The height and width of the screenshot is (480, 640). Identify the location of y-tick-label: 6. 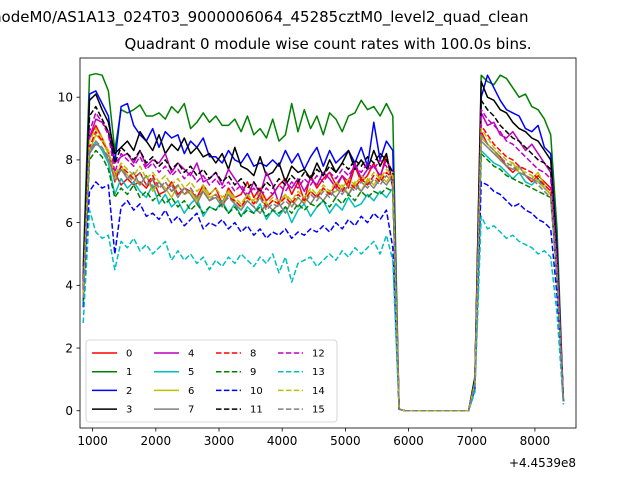
(69, 223).